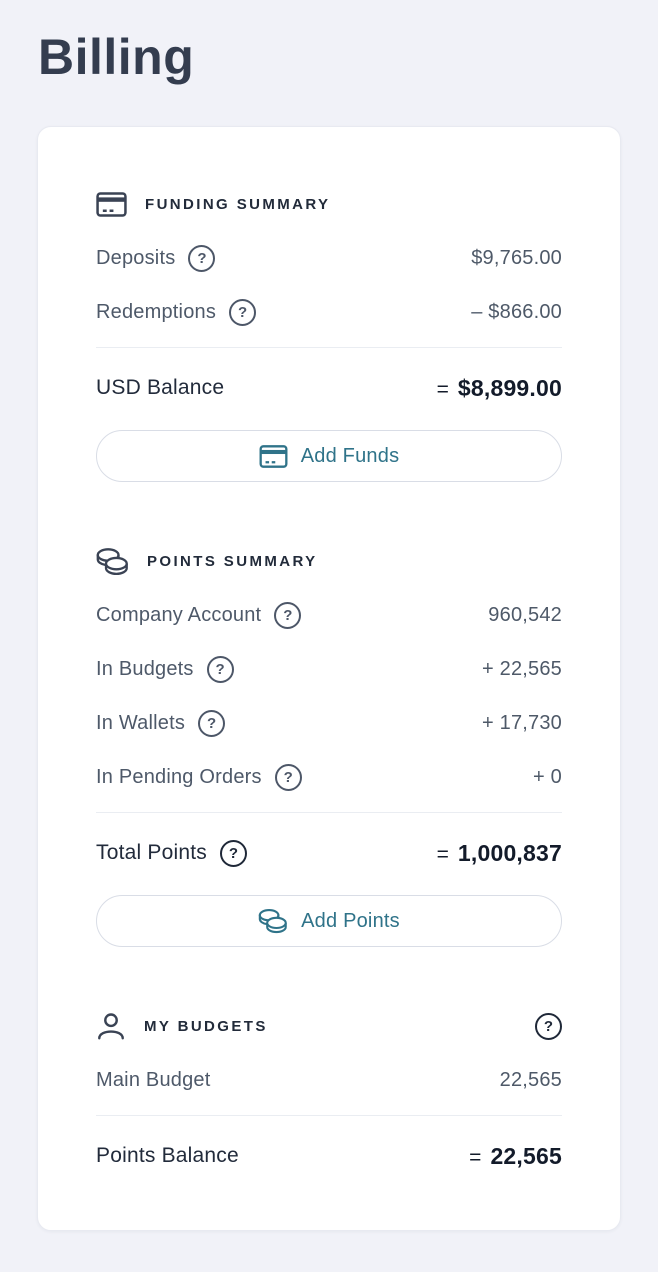 Image resolution: width=658 pixels, height=1272 pixels. Describe the element at coordinates (232, 561) in the screenshot. I see `section-title: Points Summary` at that location.